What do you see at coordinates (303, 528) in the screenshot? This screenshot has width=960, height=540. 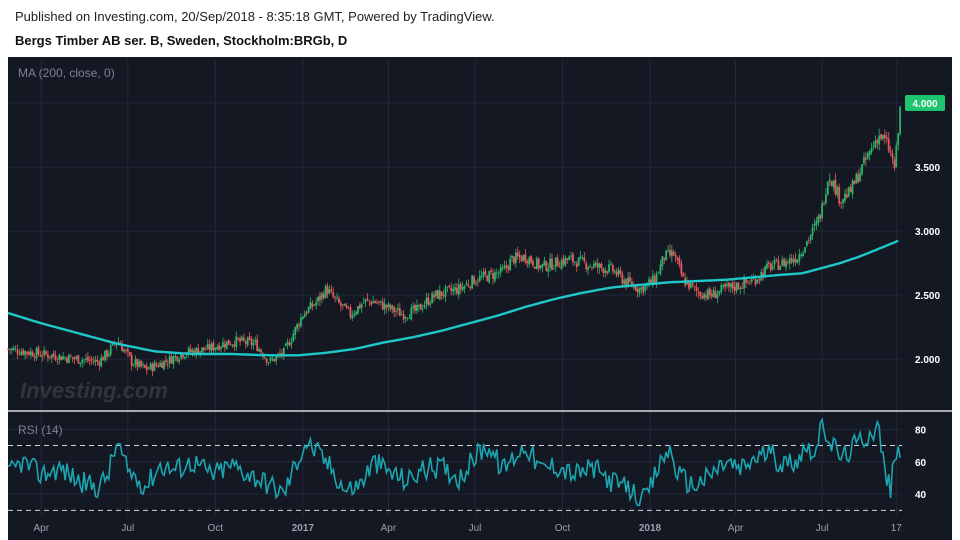 I see `x-tick-label: 2017` at bounding box center [303, 528].